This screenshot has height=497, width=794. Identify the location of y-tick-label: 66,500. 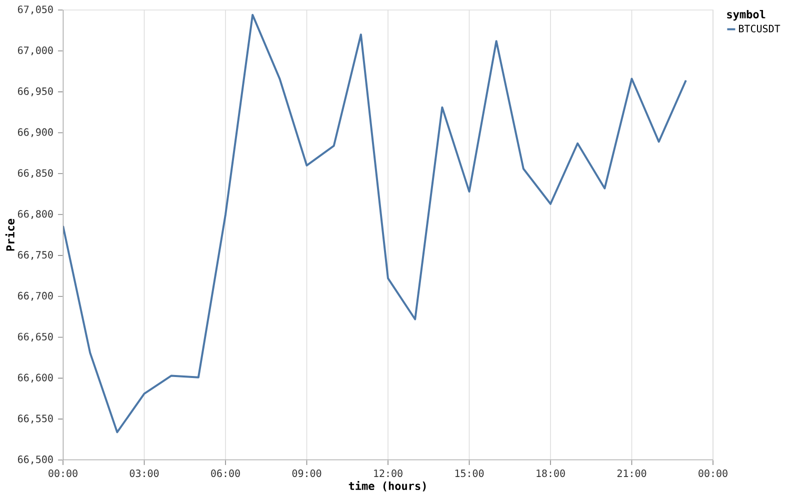
(35, 460).